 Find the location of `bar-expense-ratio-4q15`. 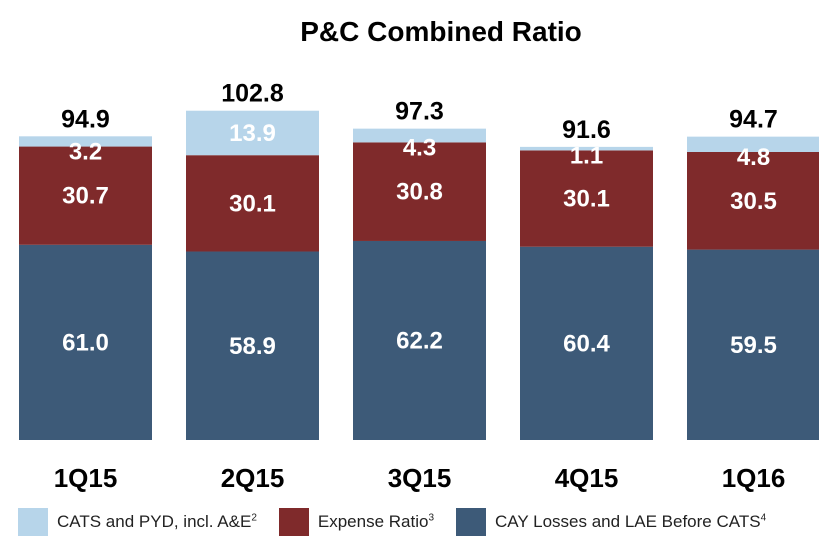

bar-expense-ratio-4q15 is located at coordinates (586, 198).